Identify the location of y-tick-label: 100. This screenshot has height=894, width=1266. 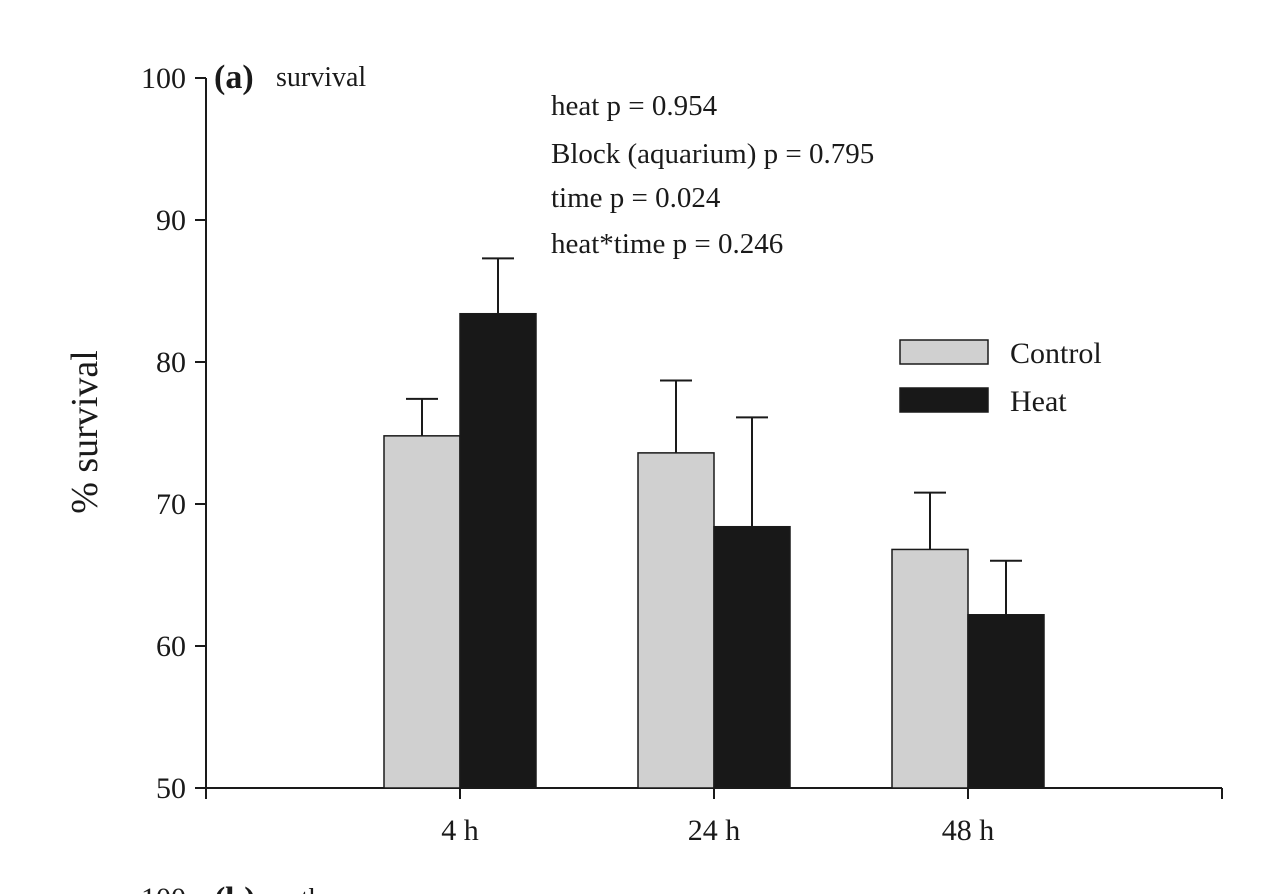
(163, 78).